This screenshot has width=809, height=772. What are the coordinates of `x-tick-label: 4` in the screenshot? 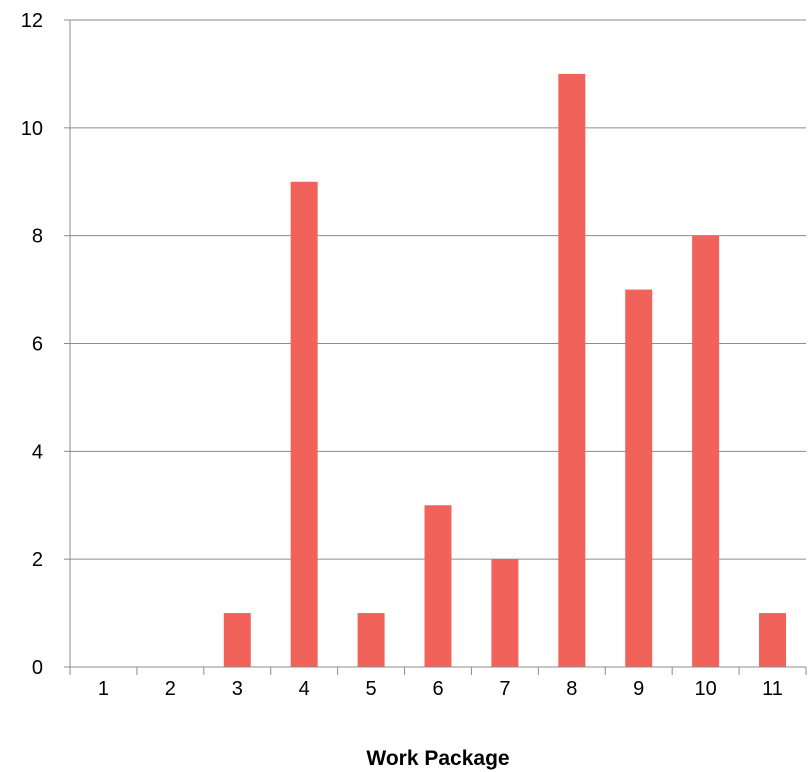 It's located at (304, 689).